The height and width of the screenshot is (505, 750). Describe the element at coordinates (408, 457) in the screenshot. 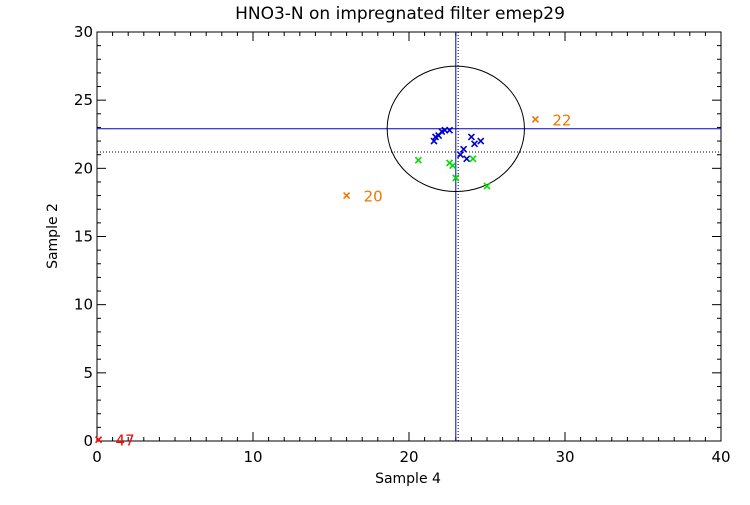

I see `x-tick-label: 20` at that location.